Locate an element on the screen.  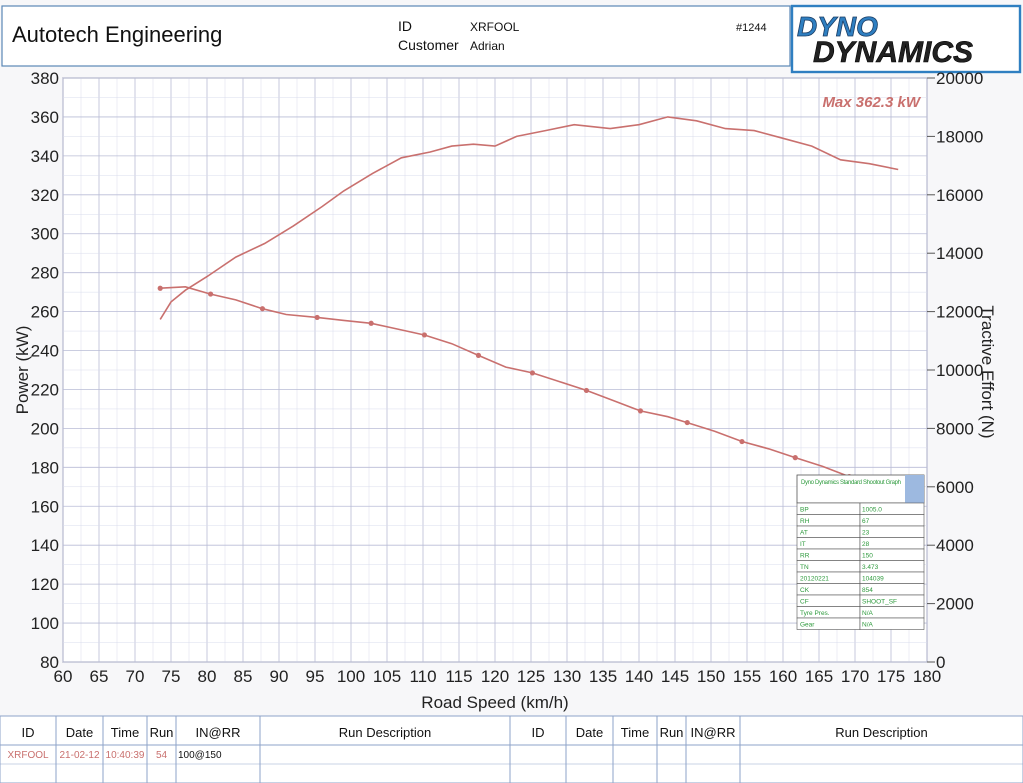
x-tick-label: 140 is located at coordinates (639, 676).